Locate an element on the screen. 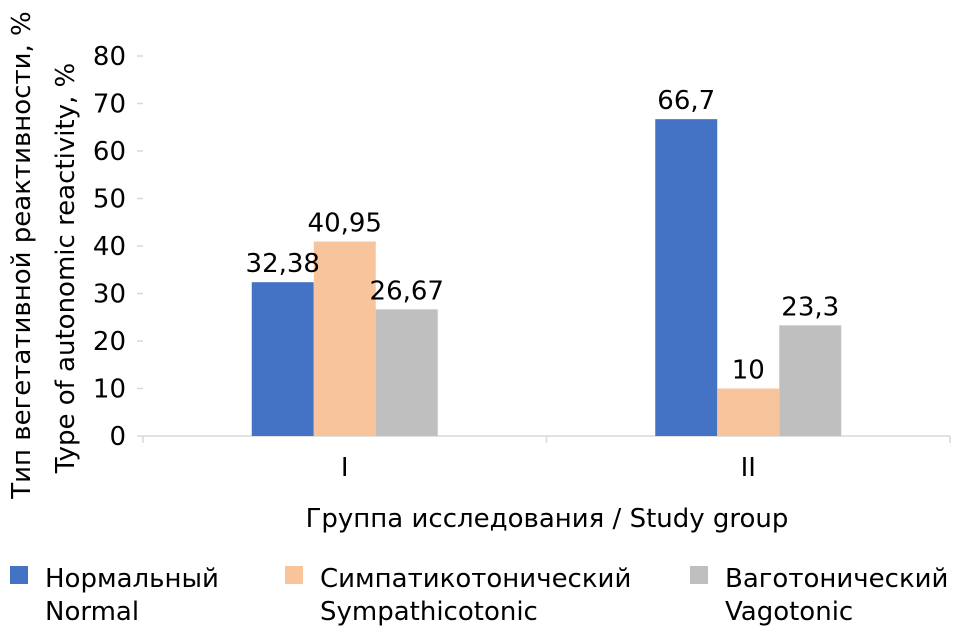 The width and height of the screenshot is (957, 638). data-label: 32,38 is located at coordinates (283, 264).